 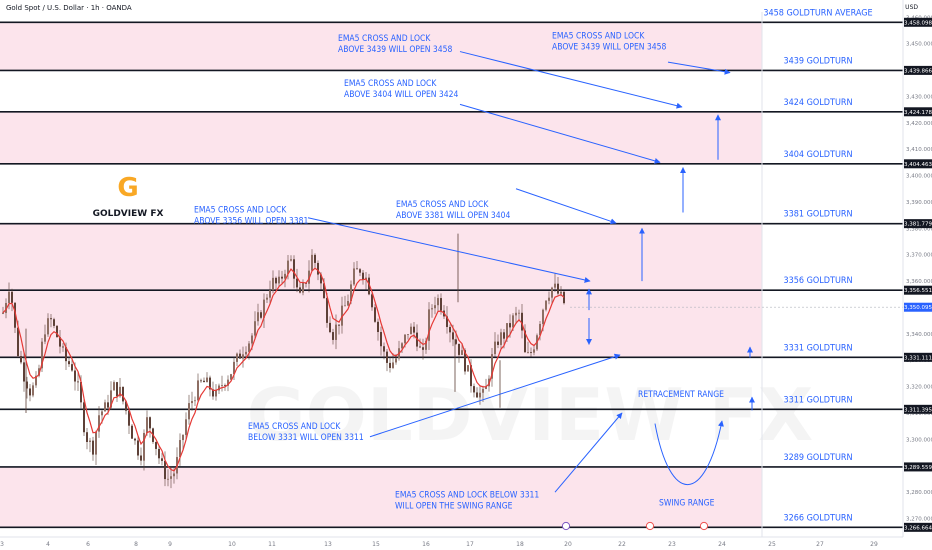 What do you see at coordinates (919, 177) in the screenshot?
I see `y-tick-13: 3,400.000` at bounding box center [919, 177].